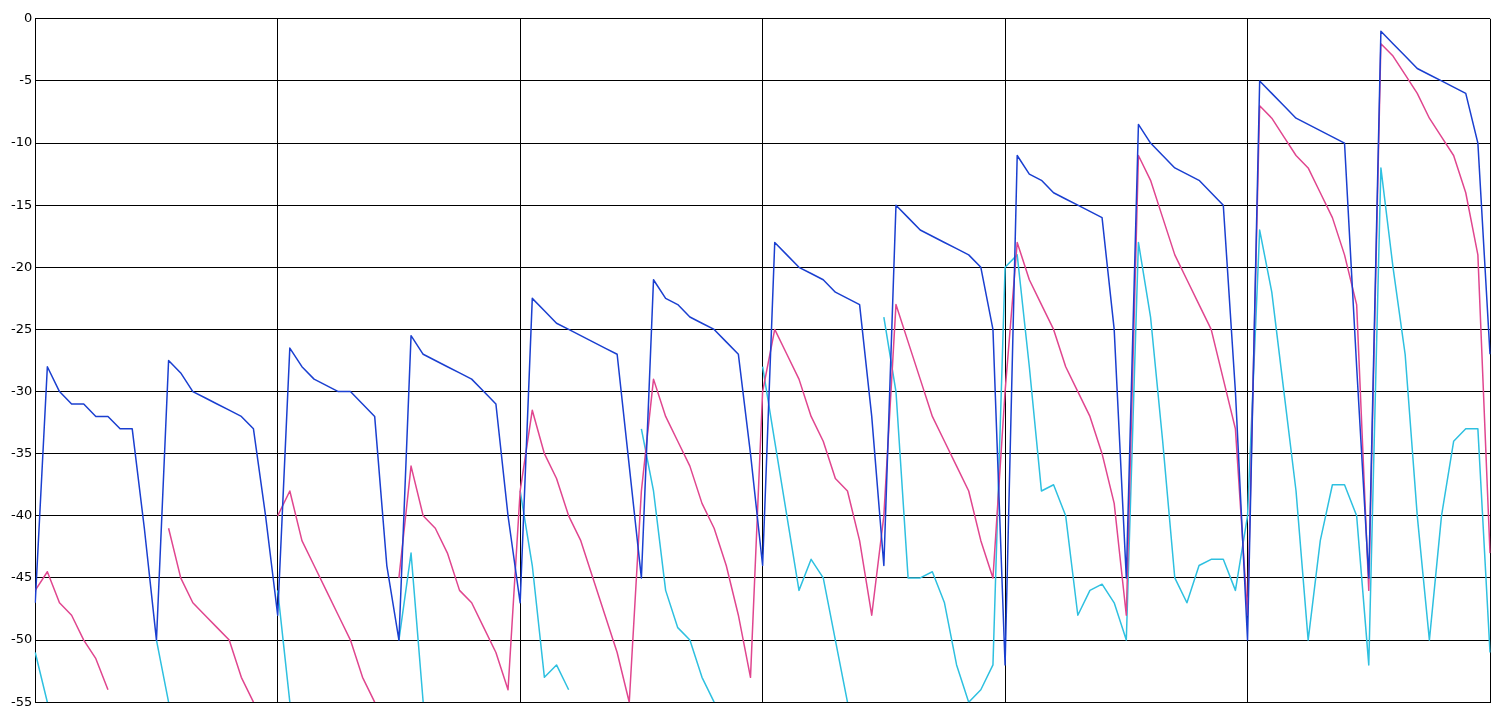 This screenshot has height=715, width=1509. Describe the element at coordinates (22, 266) in the screenshot. I see `y-tick-label: -20` at that location.